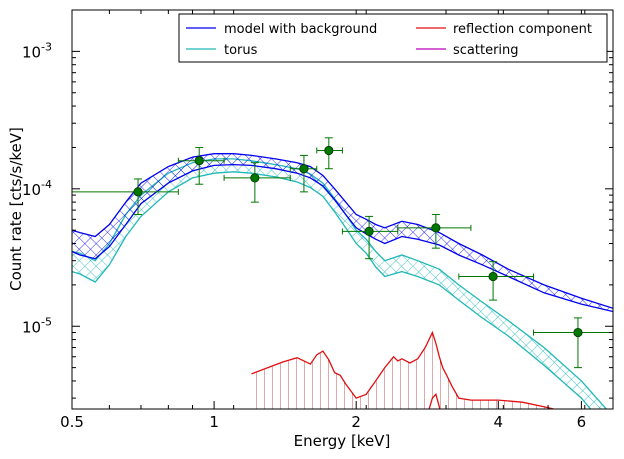 The image size is (624, 459). I want to click on legend-label-scattering: scattering, so click(486, 50).